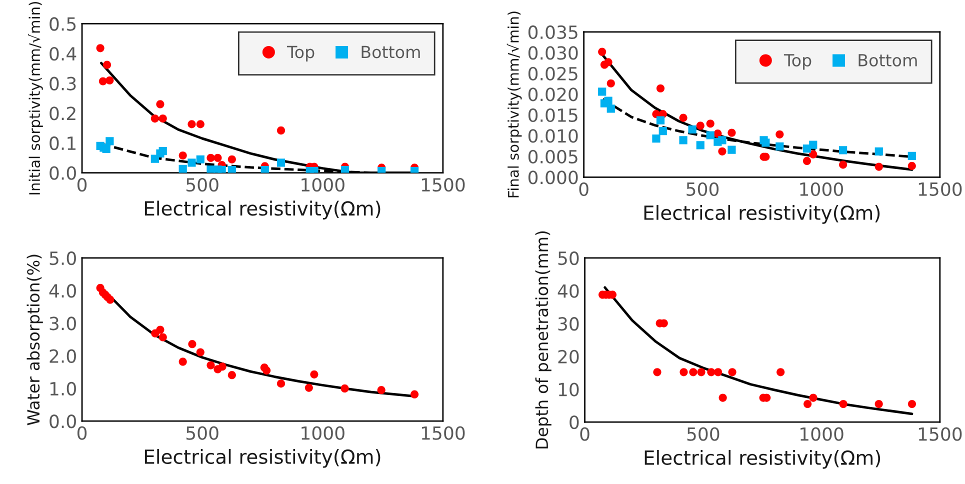 This screenshot has width=965, height=484. What do you see at coordinates (63, 258) in the screenshot?
I see `y-tick-label: 5.0` at bounding box center [63, 258].